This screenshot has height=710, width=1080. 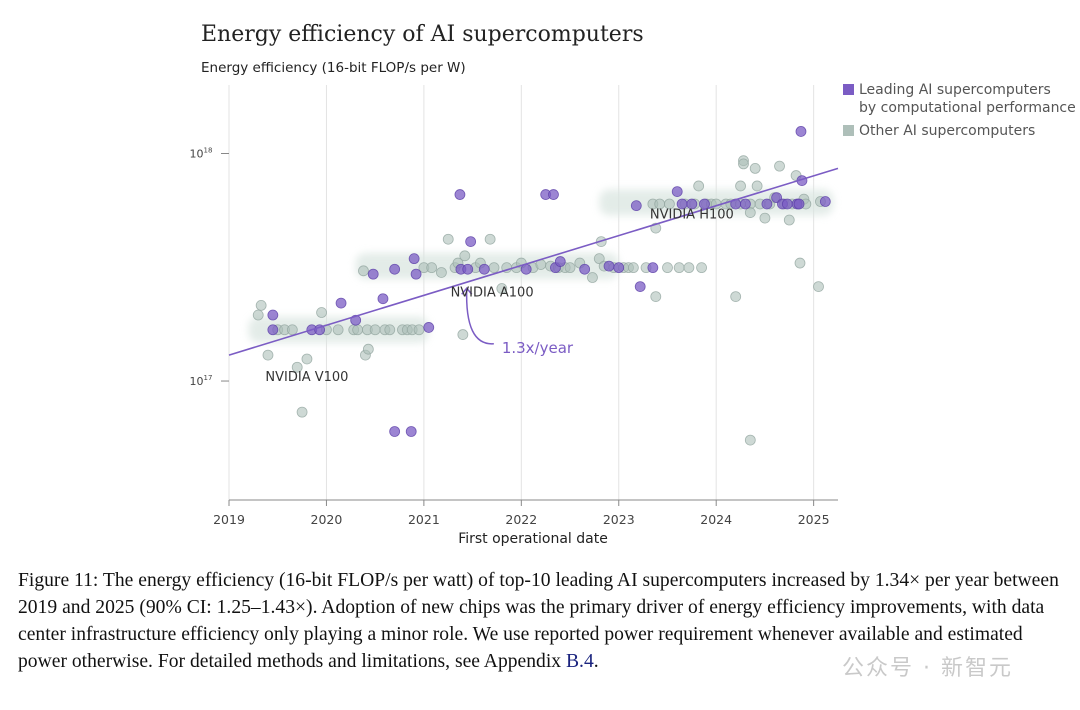 What do you see at coordinates (955, 90) in the screenshot?
I see `legend-label: Leading AI supercomputers` at bounding box center [955, 90].